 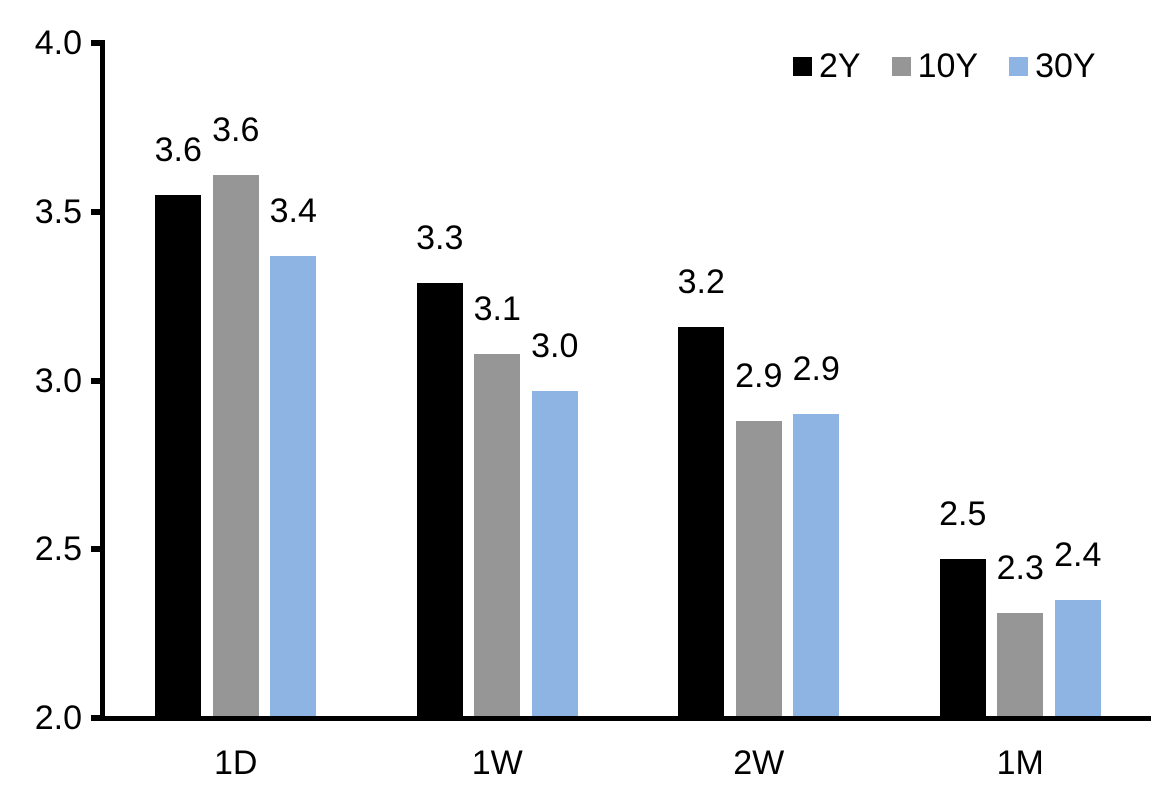 What do you see at coordinates (840, 66) in the screenshot?
I see `legend-label-2y: 2Y` at bounding box center [840, 66].